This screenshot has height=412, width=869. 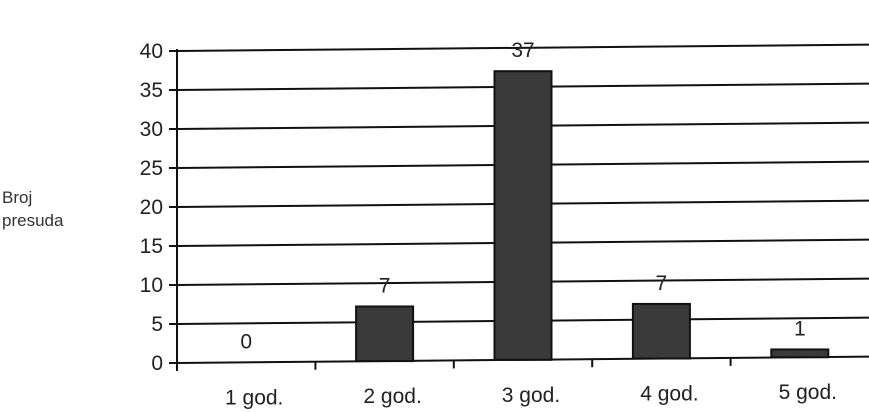 What do you see at coordinates (151, 246) in the screenshot?
I see `y-tick-label: 15` at bounding box center [151, 246].